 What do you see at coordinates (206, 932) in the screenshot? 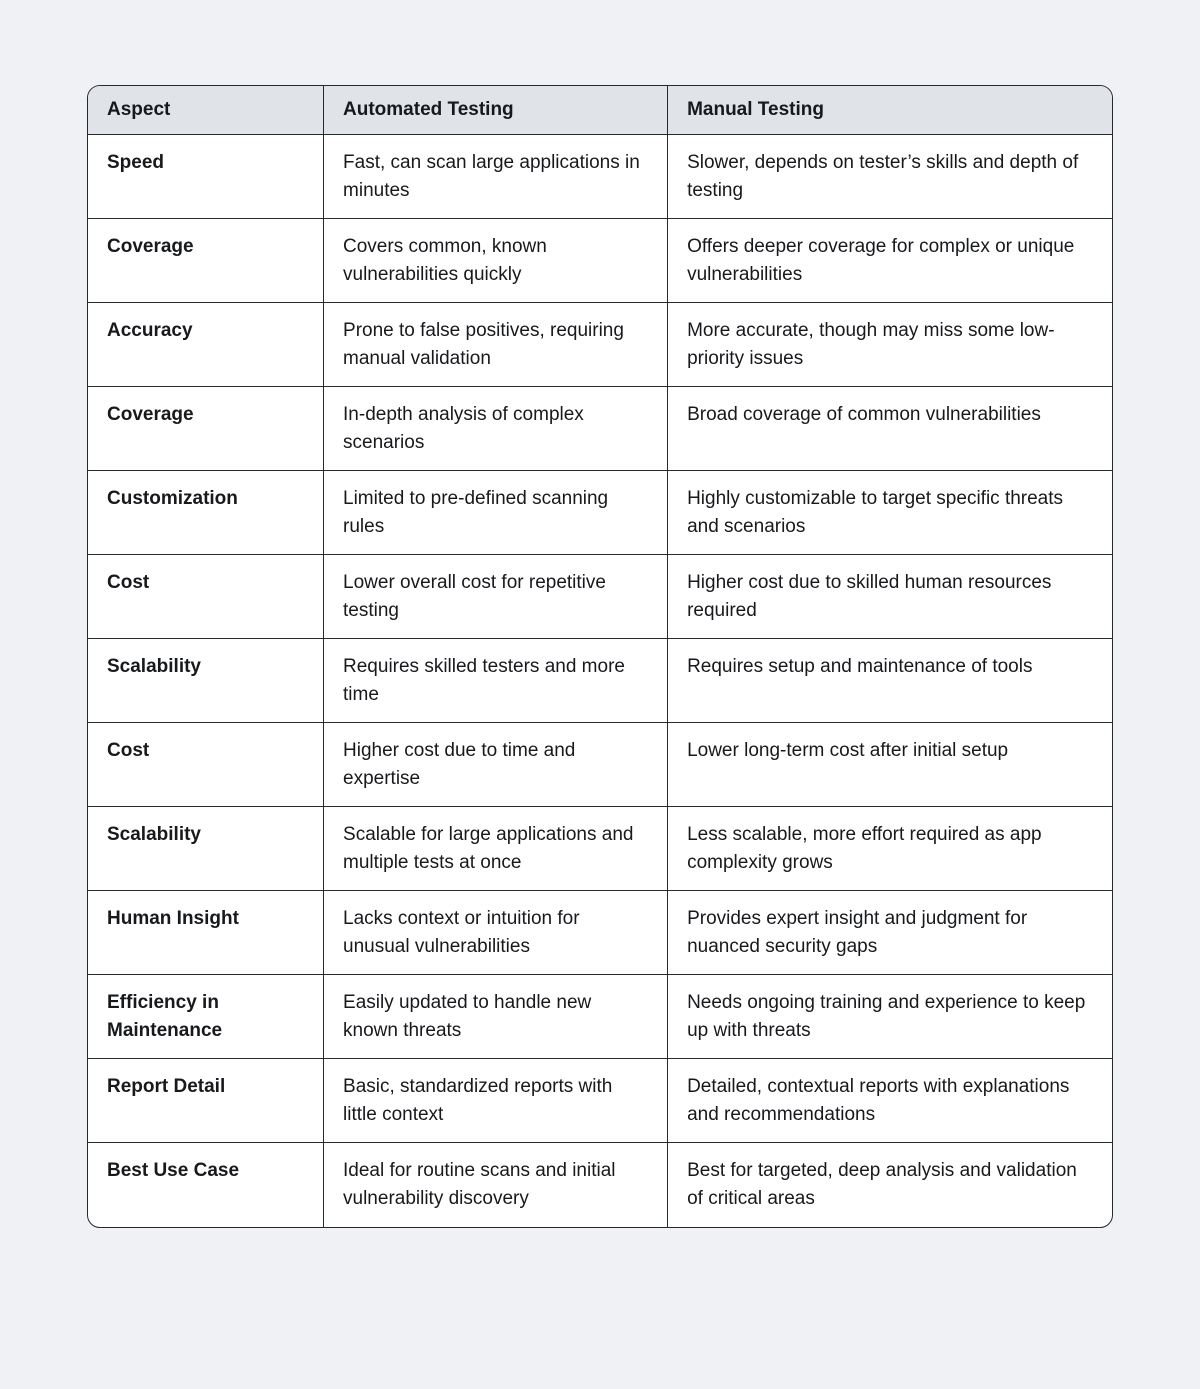
I see `aspect-cell: Human Insight` at bounding box center [206, 932].